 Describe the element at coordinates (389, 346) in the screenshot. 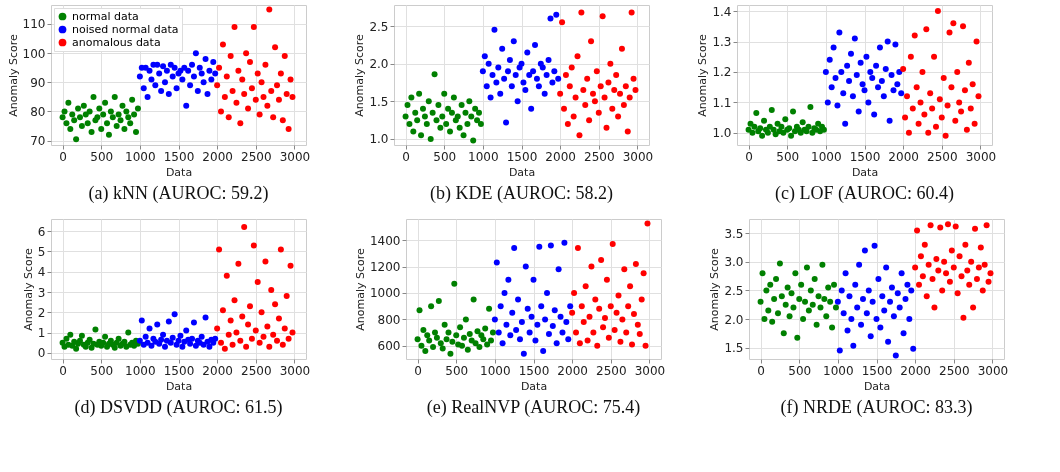

I see `y-tick-label: 600` at that location.